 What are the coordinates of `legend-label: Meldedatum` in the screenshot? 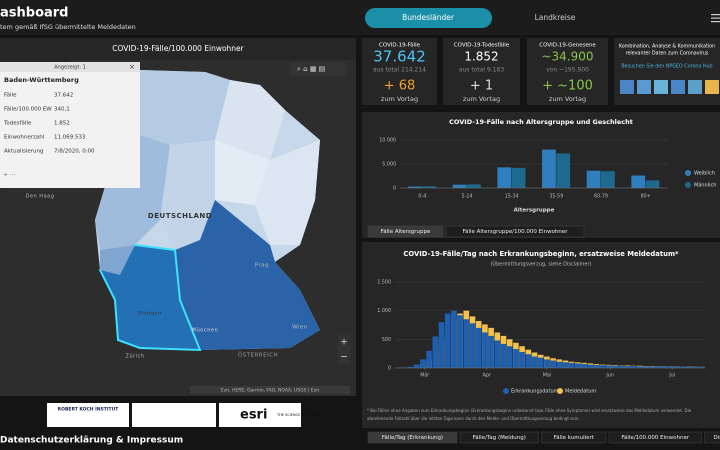 It's located at (580, 392).